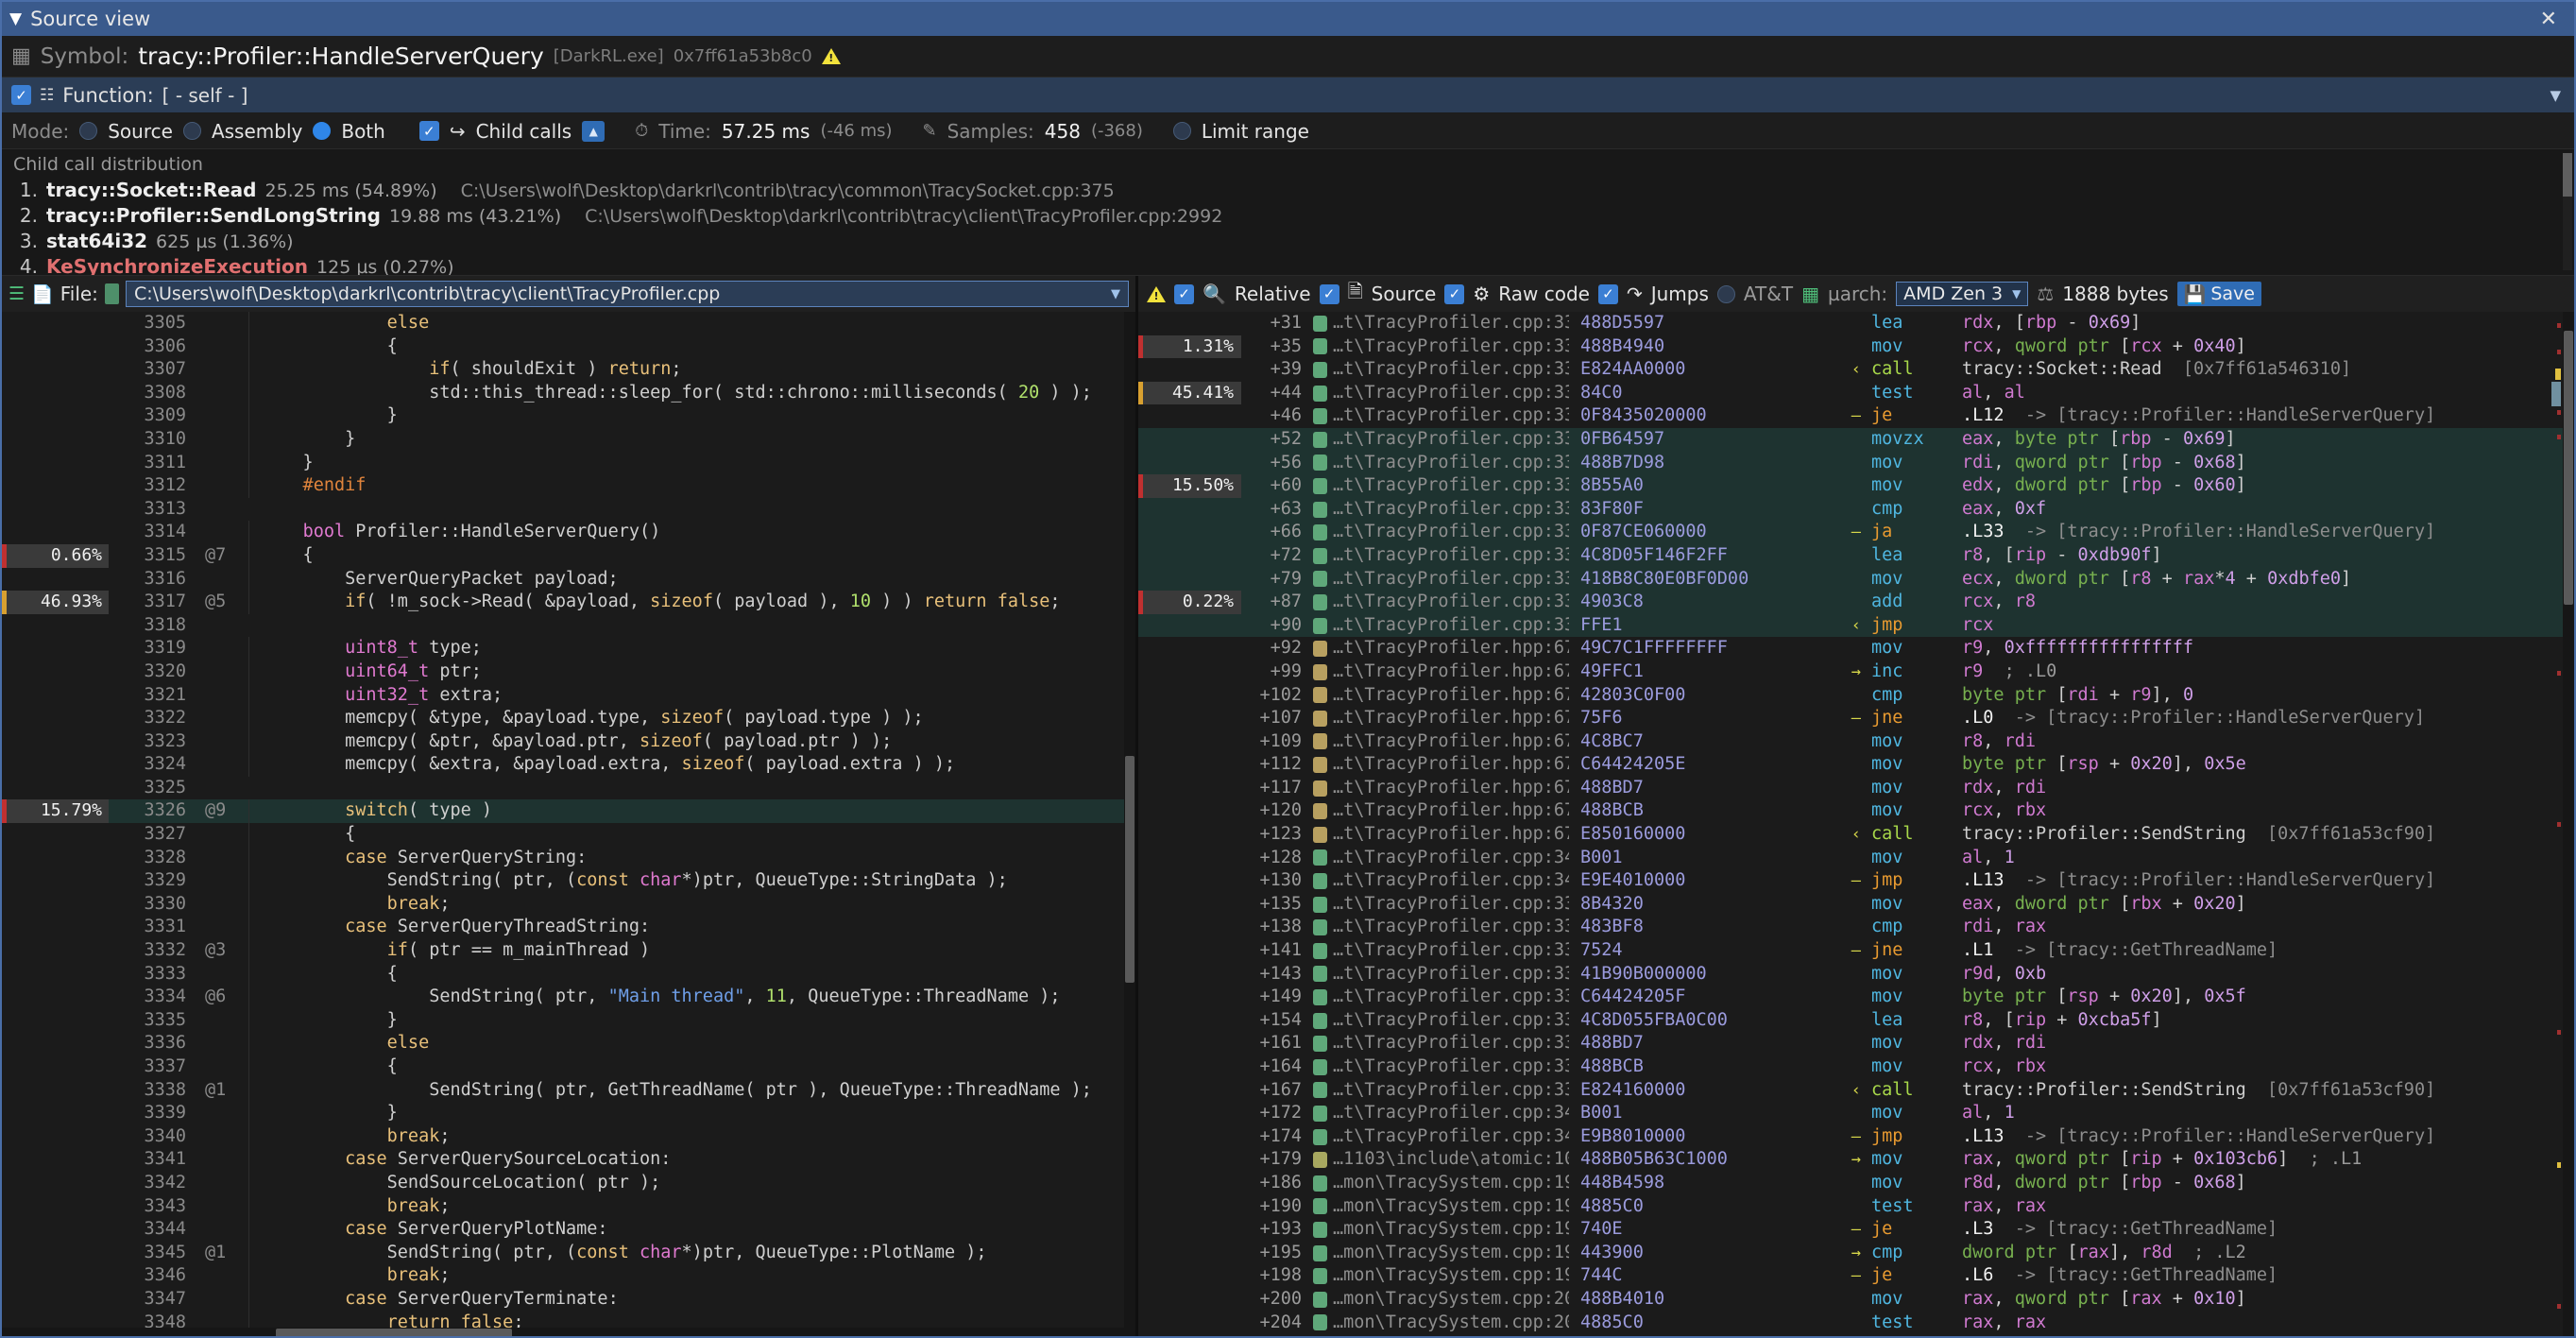  Describe the element at coordinates (568, 555) in the screenshot. I see `source-line: 0.66% 3315 @7 {` at that location.